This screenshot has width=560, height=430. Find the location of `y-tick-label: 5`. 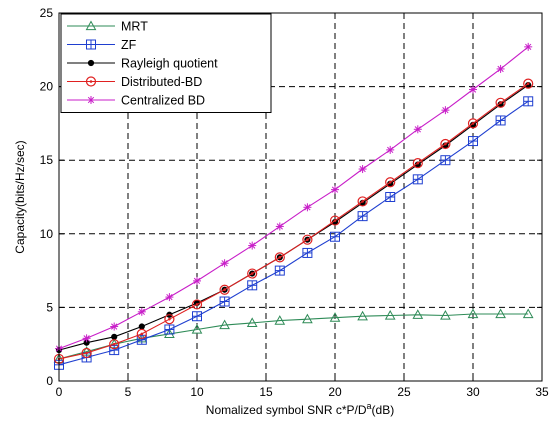

y-tick-label: 5 is located at coordinates (49, 307).